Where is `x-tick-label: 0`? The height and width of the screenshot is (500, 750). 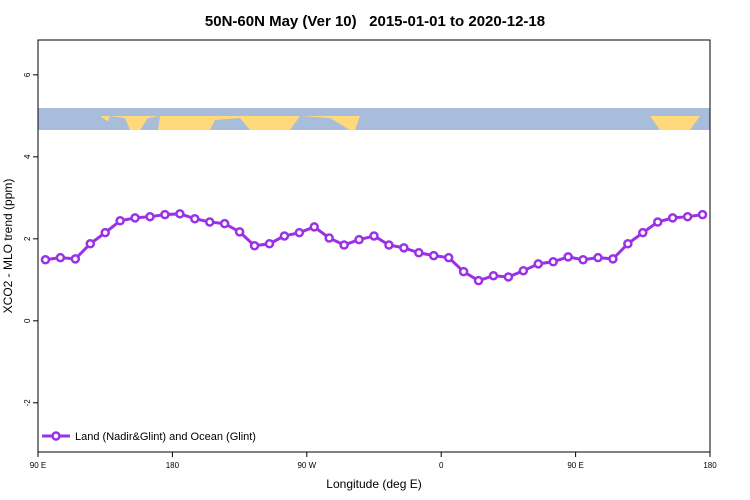 x-tick-label: 0 is located at coordinates (441, 465).